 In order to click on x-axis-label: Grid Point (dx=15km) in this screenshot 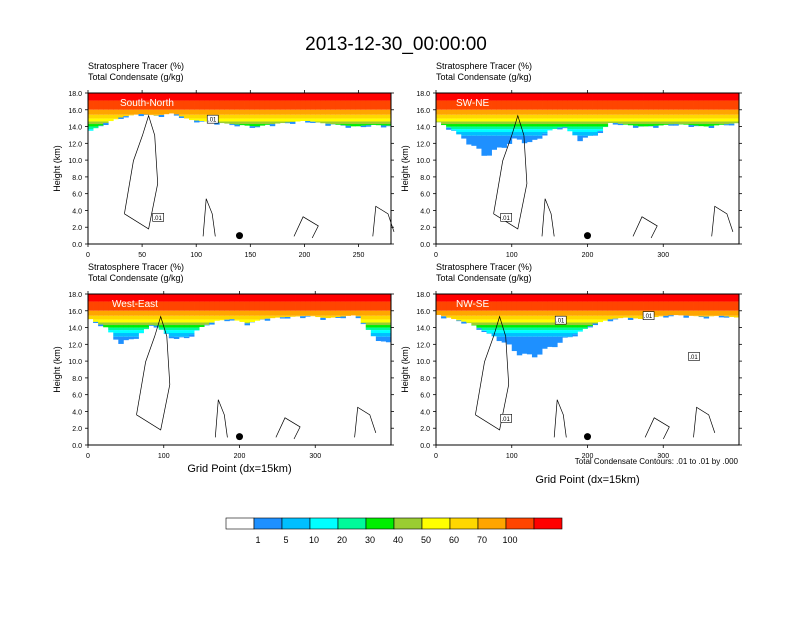, I will do `click(239, 469)`.